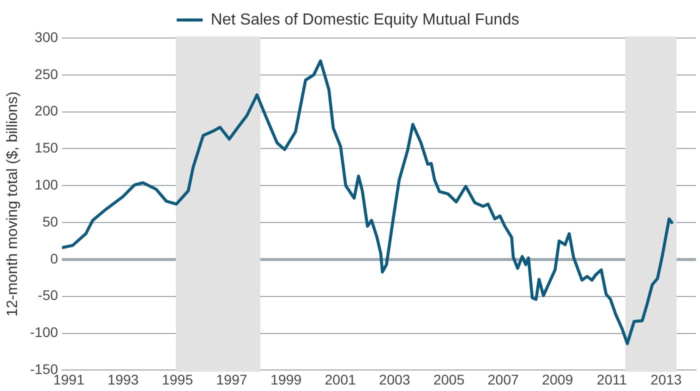 This screenshot has height=391, width=700. What do you see at coordinates (394, 379) in the screenshot?
I see `x-tick-label: 2003` at bounding box center [394, 379].